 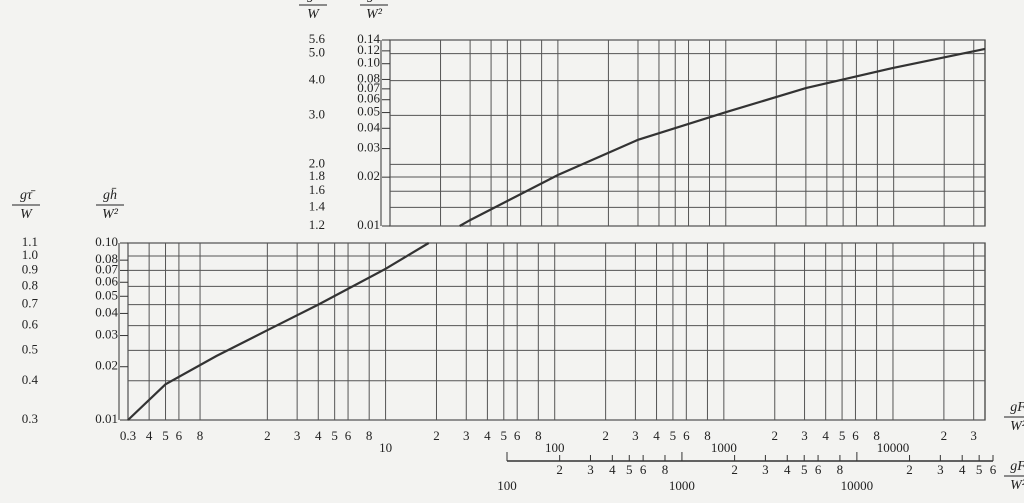 What do you see at coordinates (507, 485) in the screenshot?
I see `scale-tick-label: 100` at bounding box center [507, 485].